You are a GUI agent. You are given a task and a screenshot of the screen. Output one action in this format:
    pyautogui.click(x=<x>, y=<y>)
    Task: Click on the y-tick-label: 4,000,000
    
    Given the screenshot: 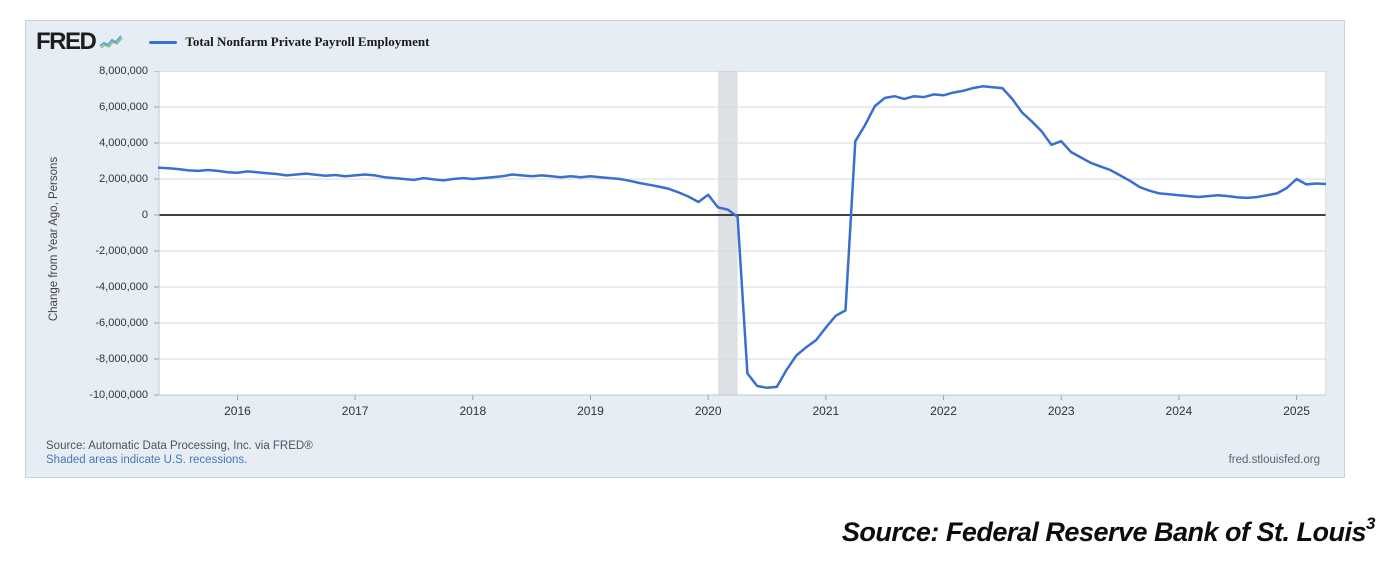 What is the action you would take?
    pyautogui.click(x=123, y=143)
    